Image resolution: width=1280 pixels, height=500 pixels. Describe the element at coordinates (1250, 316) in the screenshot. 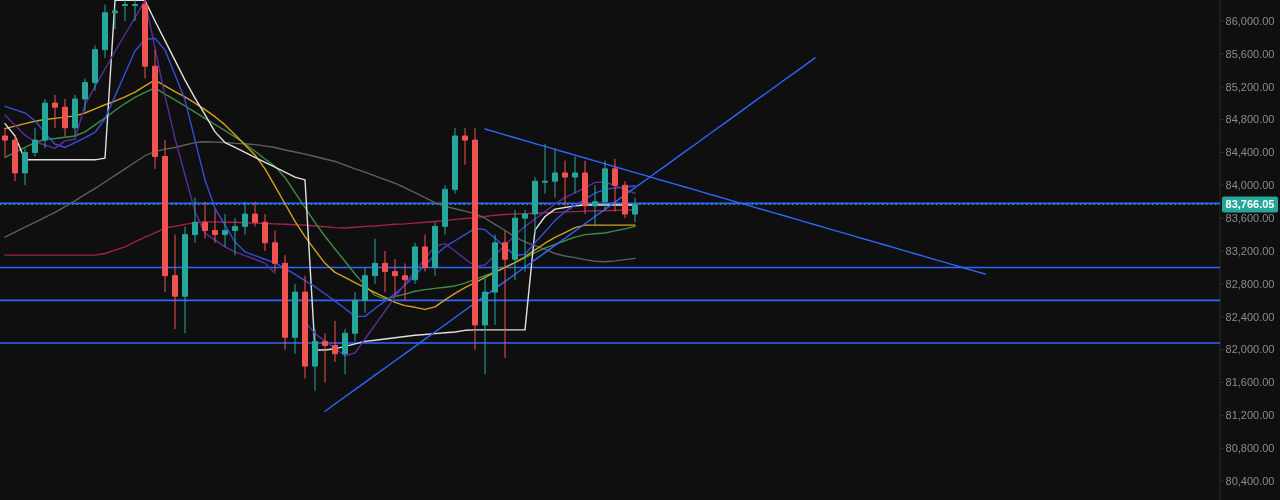

I see `y-tick-label: 82,400.00` at that location.